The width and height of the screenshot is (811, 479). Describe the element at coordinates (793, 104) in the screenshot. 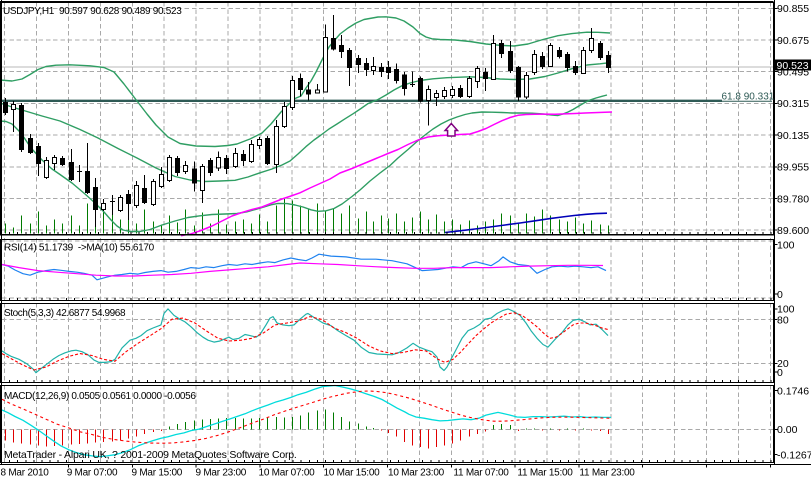

I see `svg-text: 90.315` at that location.